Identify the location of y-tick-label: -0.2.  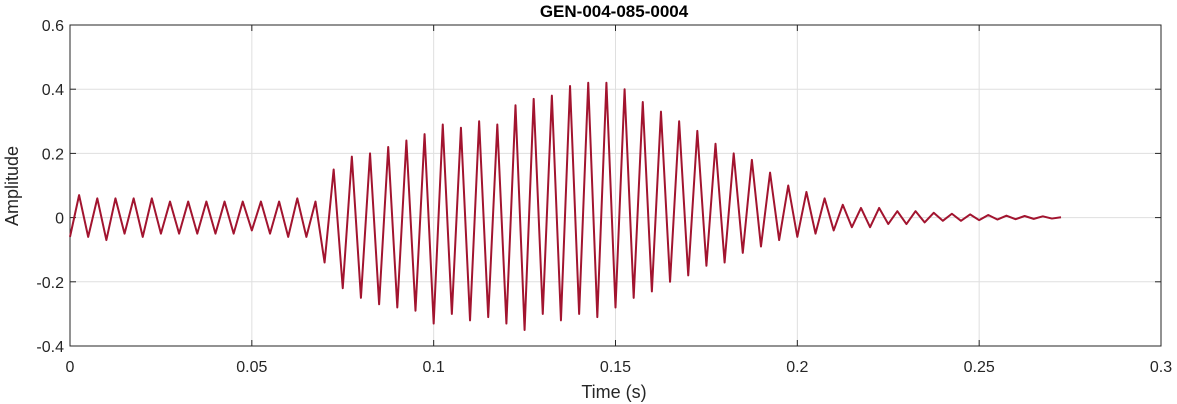
(50, 283).